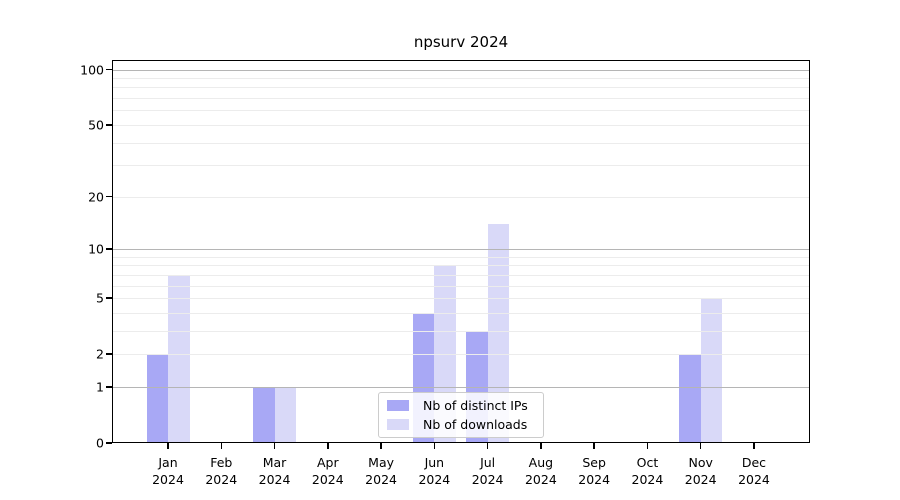 This screenshot has width=900, height=500. What do you see at coordinates (221, 462) in the screenshot?
I see `x-tick-month: Feb` at bounding box center [221, 462].